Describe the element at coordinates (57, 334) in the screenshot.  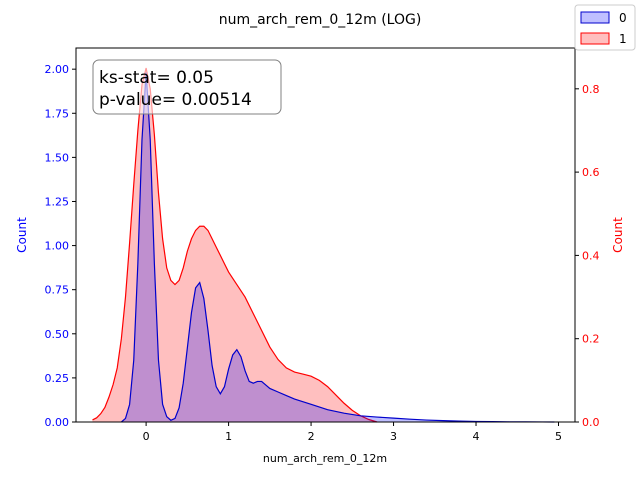
I see `left-y-tick-label: 0.50` at that location.